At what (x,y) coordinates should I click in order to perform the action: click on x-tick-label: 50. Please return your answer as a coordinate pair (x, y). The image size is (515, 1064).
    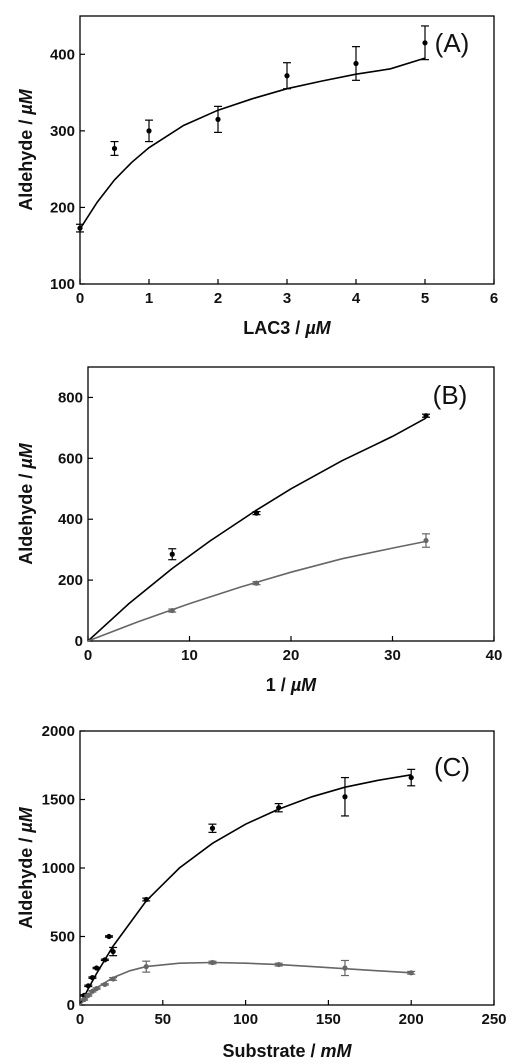
    Looking at the image, I should click on (162, 1019).